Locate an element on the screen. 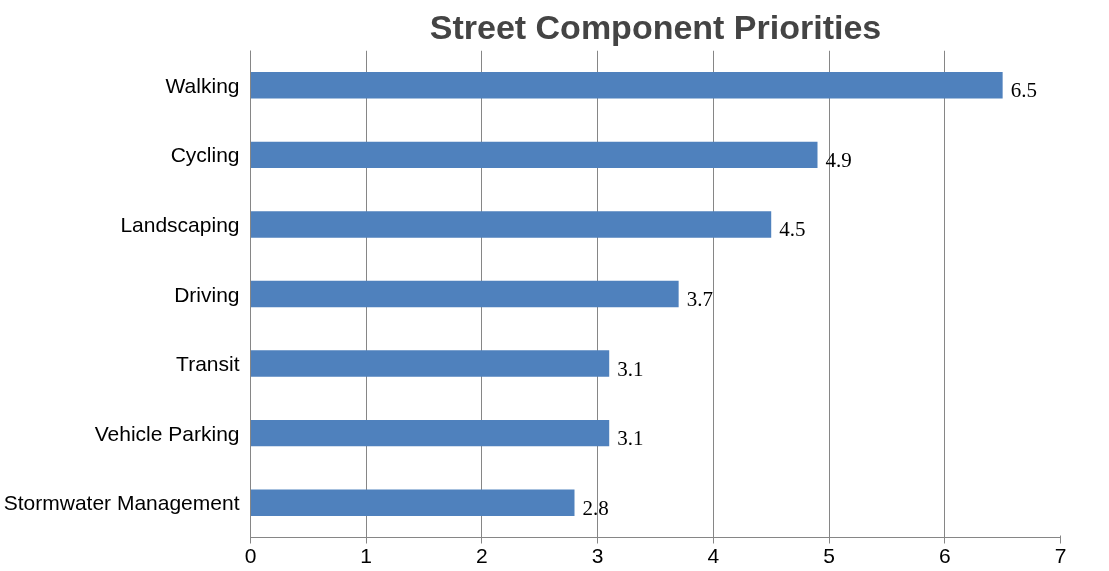  x-tick-label: 1 is located at coordinates (366, 555).